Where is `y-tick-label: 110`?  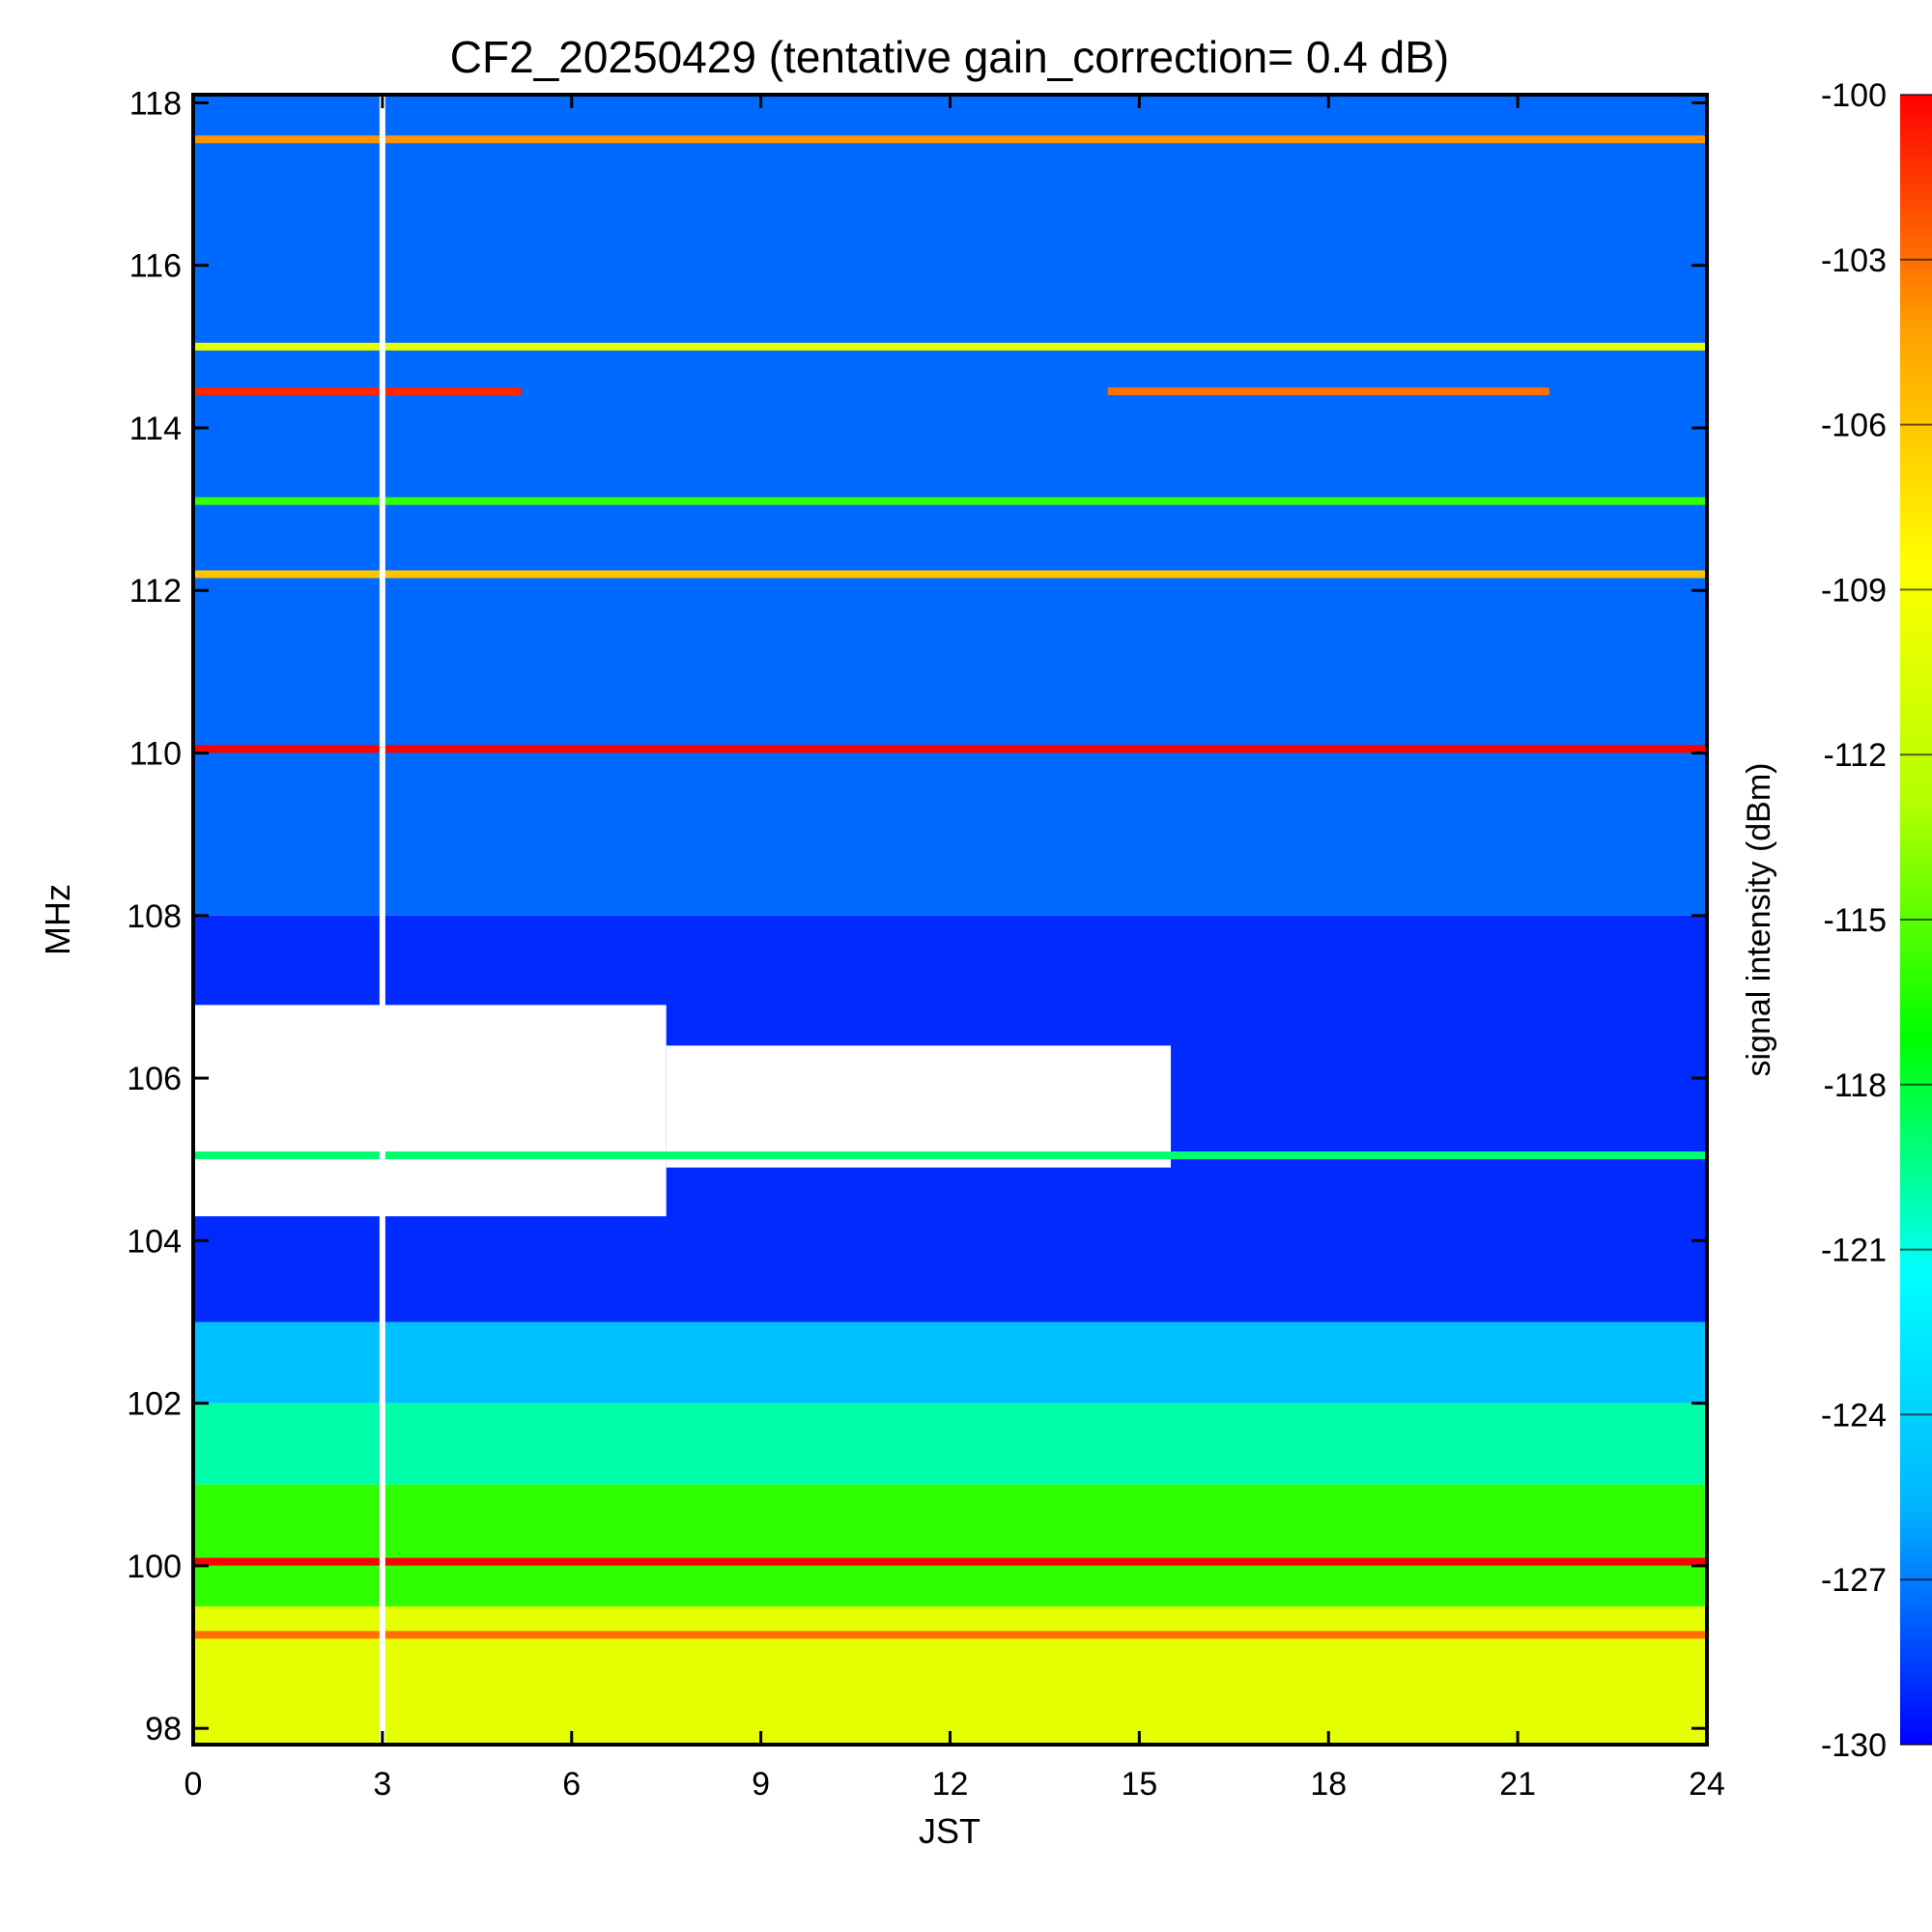
y-tick-label: 110 is located at coordinates (155, 754).